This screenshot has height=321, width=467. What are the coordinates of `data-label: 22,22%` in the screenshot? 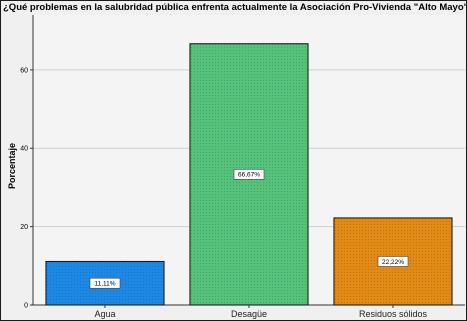 It's located at (393, 262).